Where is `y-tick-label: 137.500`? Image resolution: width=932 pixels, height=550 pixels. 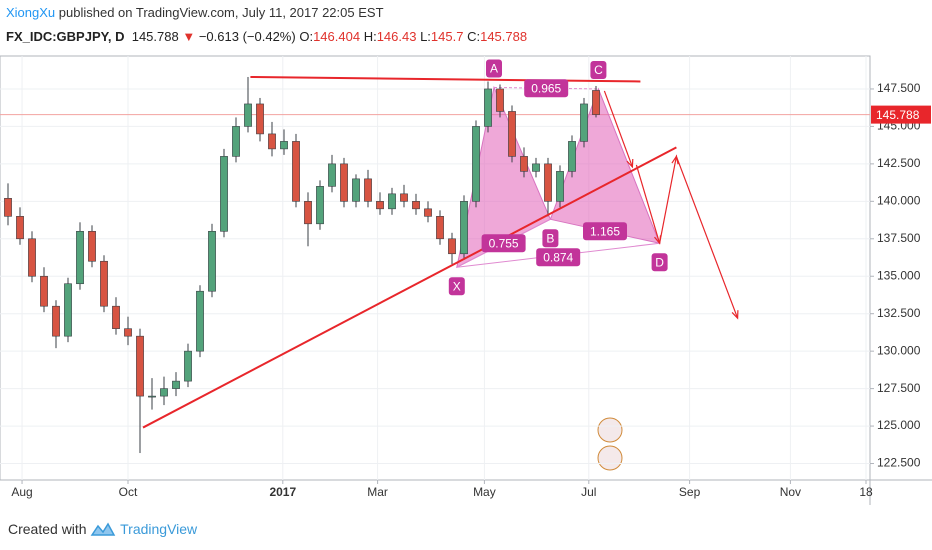 y-tick-label: 137.500 is located at coordinates (899, 238).